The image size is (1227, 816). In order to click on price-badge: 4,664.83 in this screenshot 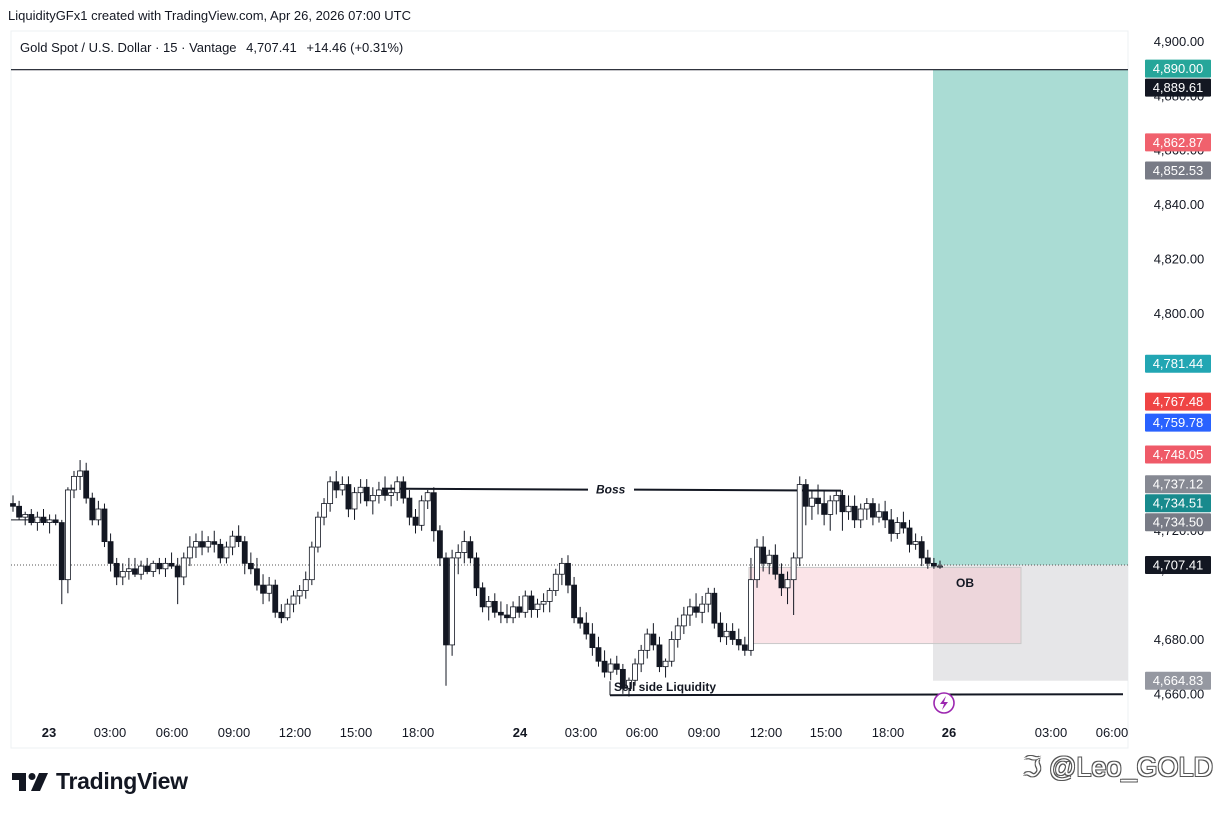, I will do `click(1178, 680)`.